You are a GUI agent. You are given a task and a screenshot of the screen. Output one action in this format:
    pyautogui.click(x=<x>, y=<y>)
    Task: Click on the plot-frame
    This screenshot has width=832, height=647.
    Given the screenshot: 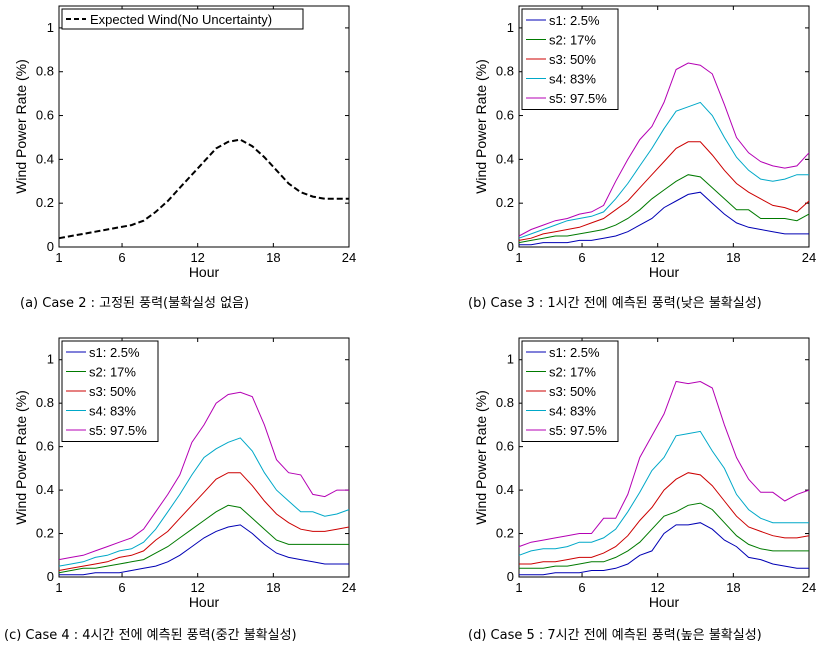 What is the action you would take?
    pyautogui.click(x=204, y=126)
    